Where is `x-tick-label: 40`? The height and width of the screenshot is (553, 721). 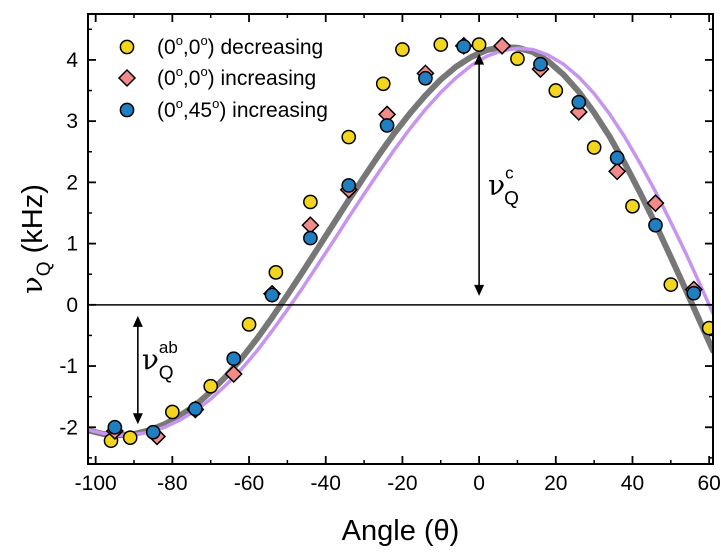
x-tick-label: 40 is located at coordinates (632, 483).